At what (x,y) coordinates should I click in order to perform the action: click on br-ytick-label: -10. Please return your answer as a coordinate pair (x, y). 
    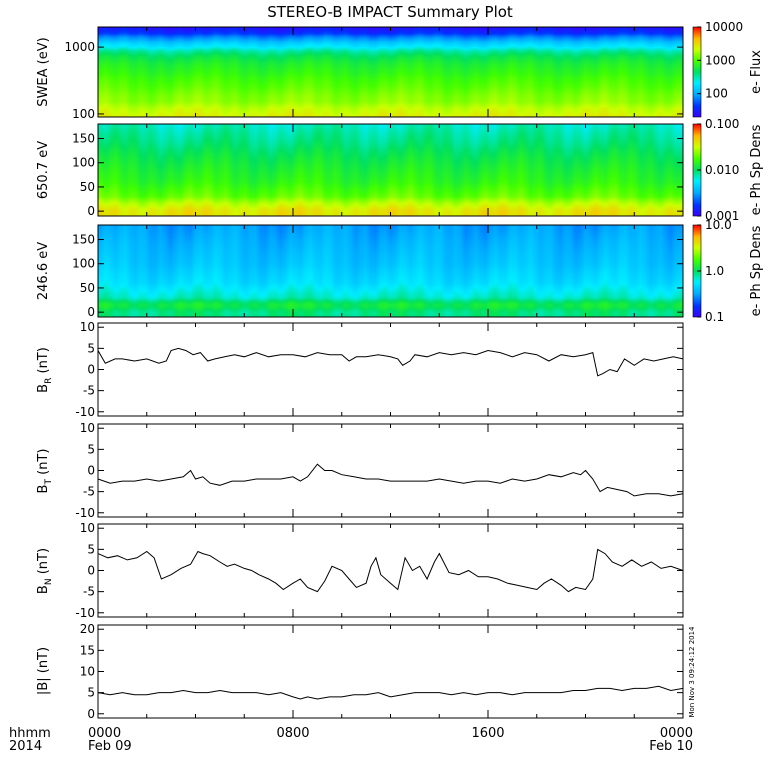
    Looking at the image, I should click on (85, 412).